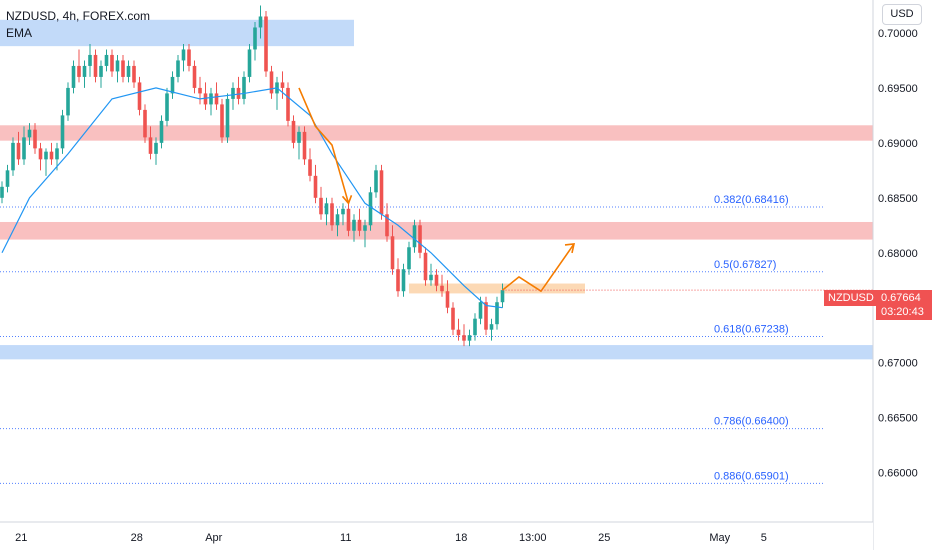  Describe the element at coordinates (21, 538) in the screenshot. I see `time-tick-0: 21` at that location.